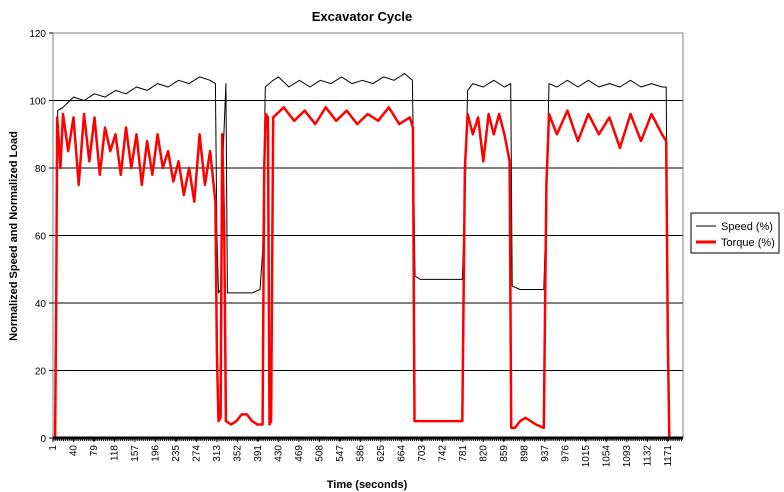 Image resolution: width=784 pixels, height=492 pixels. I want to click on x-tick-label: 469, so click(299, 453).